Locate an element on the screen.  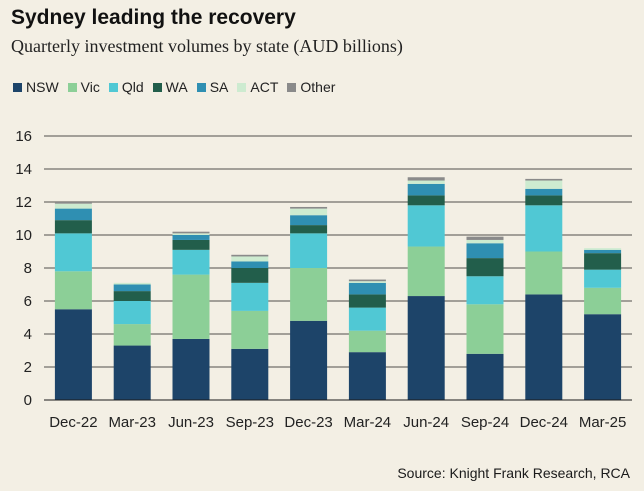
legend-label: SA is located at coordinates (219, 87).